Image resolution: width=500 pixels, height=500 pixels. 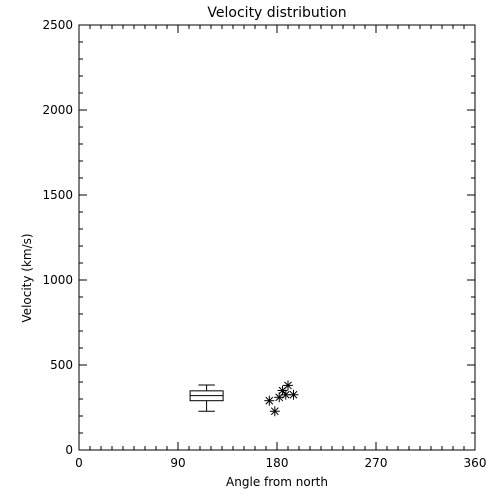 What do you see at coordinates (277, 482) in the screenshot?
I see `x-axis-label: Angle from north` at bounding box center [277, 482].